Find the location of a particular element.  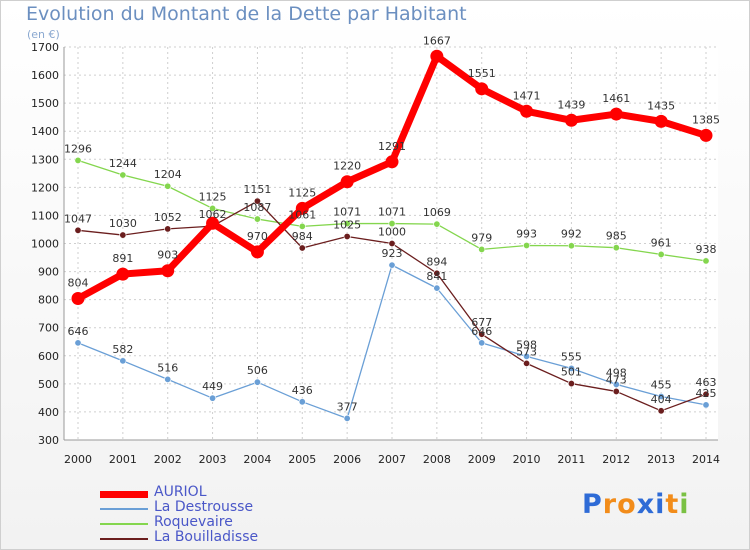

logo-letter: r is located at coordinates (610, 504).